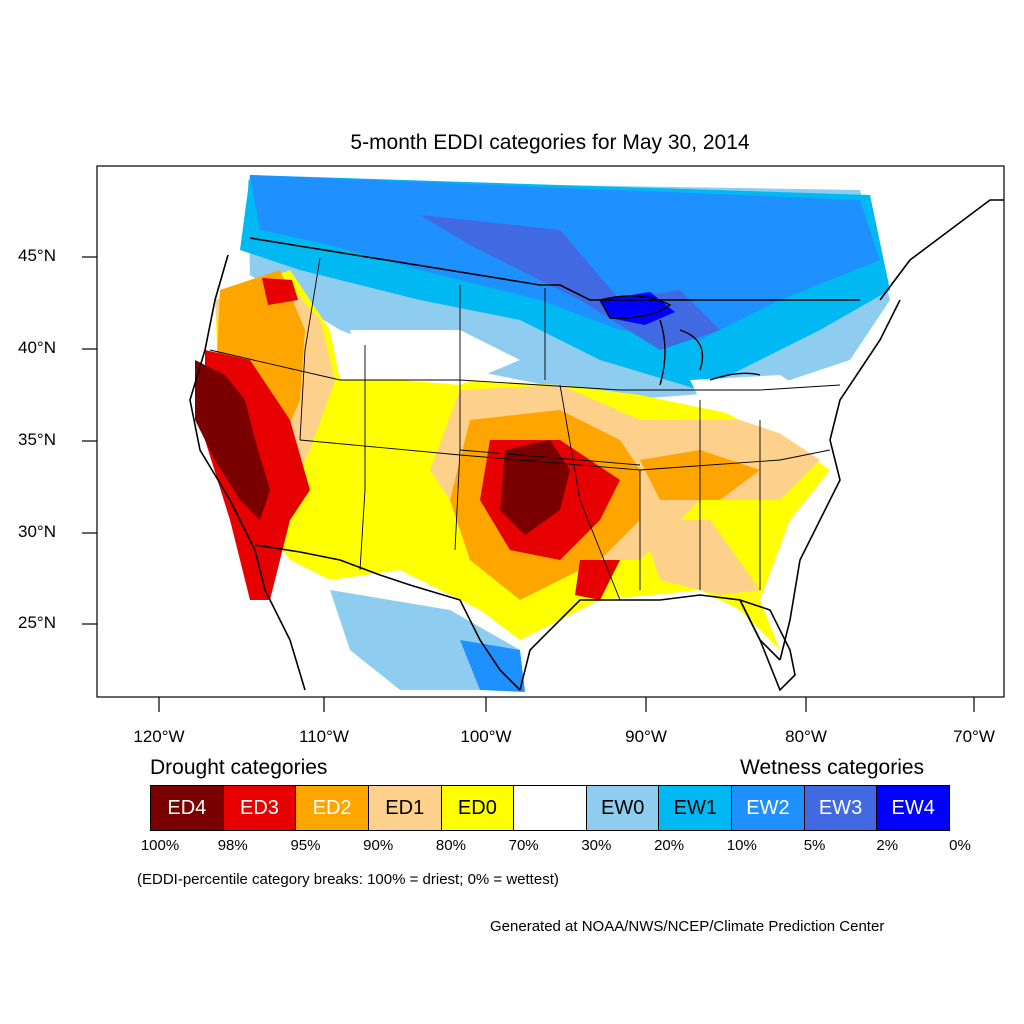 This screenshot has width=1024, height=1024. Describe the element at coordinates (232, 845) in the screenshot. I see `percentile-break: 98%` at that location.